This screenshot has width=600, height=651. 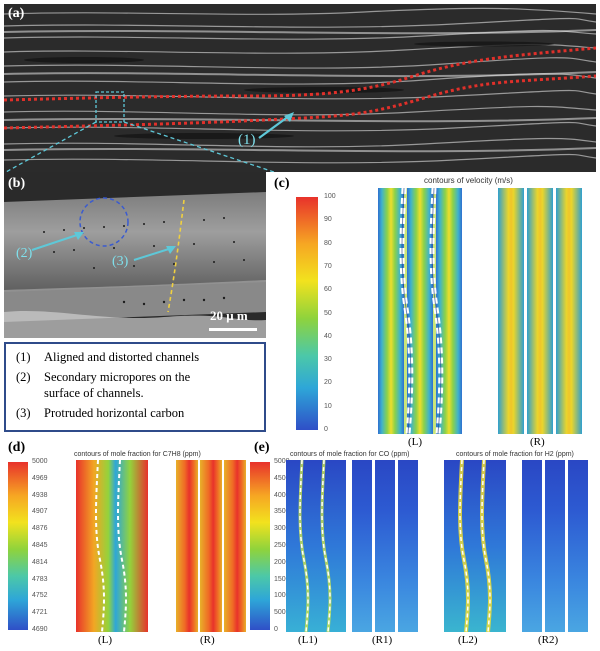 What do you see at coordinates (282, 478) in the screenshot?
I see `colorbar-tick: 4500` at bounding box center [282, 478].